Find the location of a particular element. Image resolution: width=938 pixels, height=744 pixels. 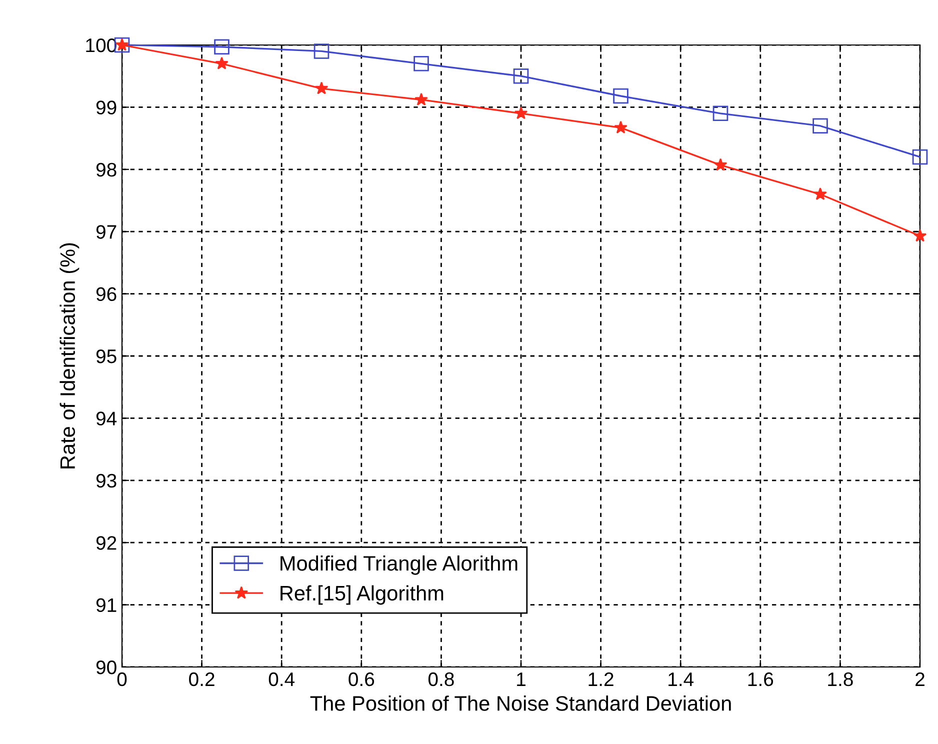

x-axis-title: The Position of The Noise Standard Deviation is located at coordinates (520, 703).